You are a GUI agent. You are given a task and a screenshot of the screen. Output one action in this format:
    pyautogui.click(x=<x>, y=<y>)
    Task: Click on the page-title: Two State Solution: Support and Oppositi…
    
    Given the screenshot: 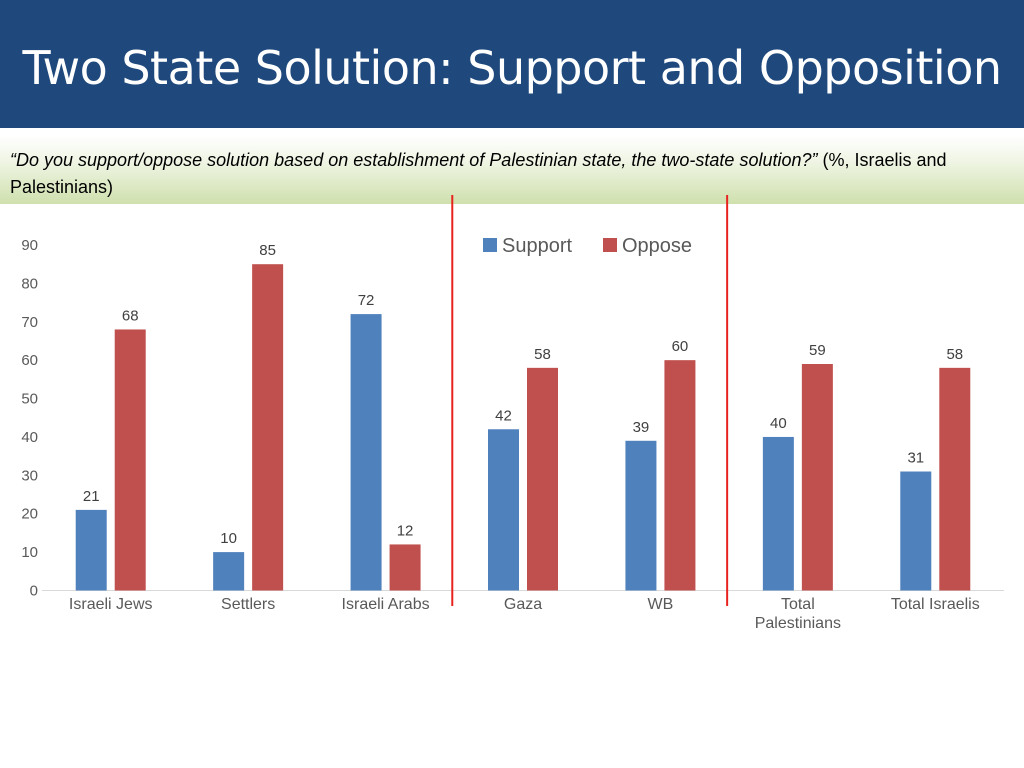 What is the action you would take?
    pyautogui.click(x=512, y=68)
    